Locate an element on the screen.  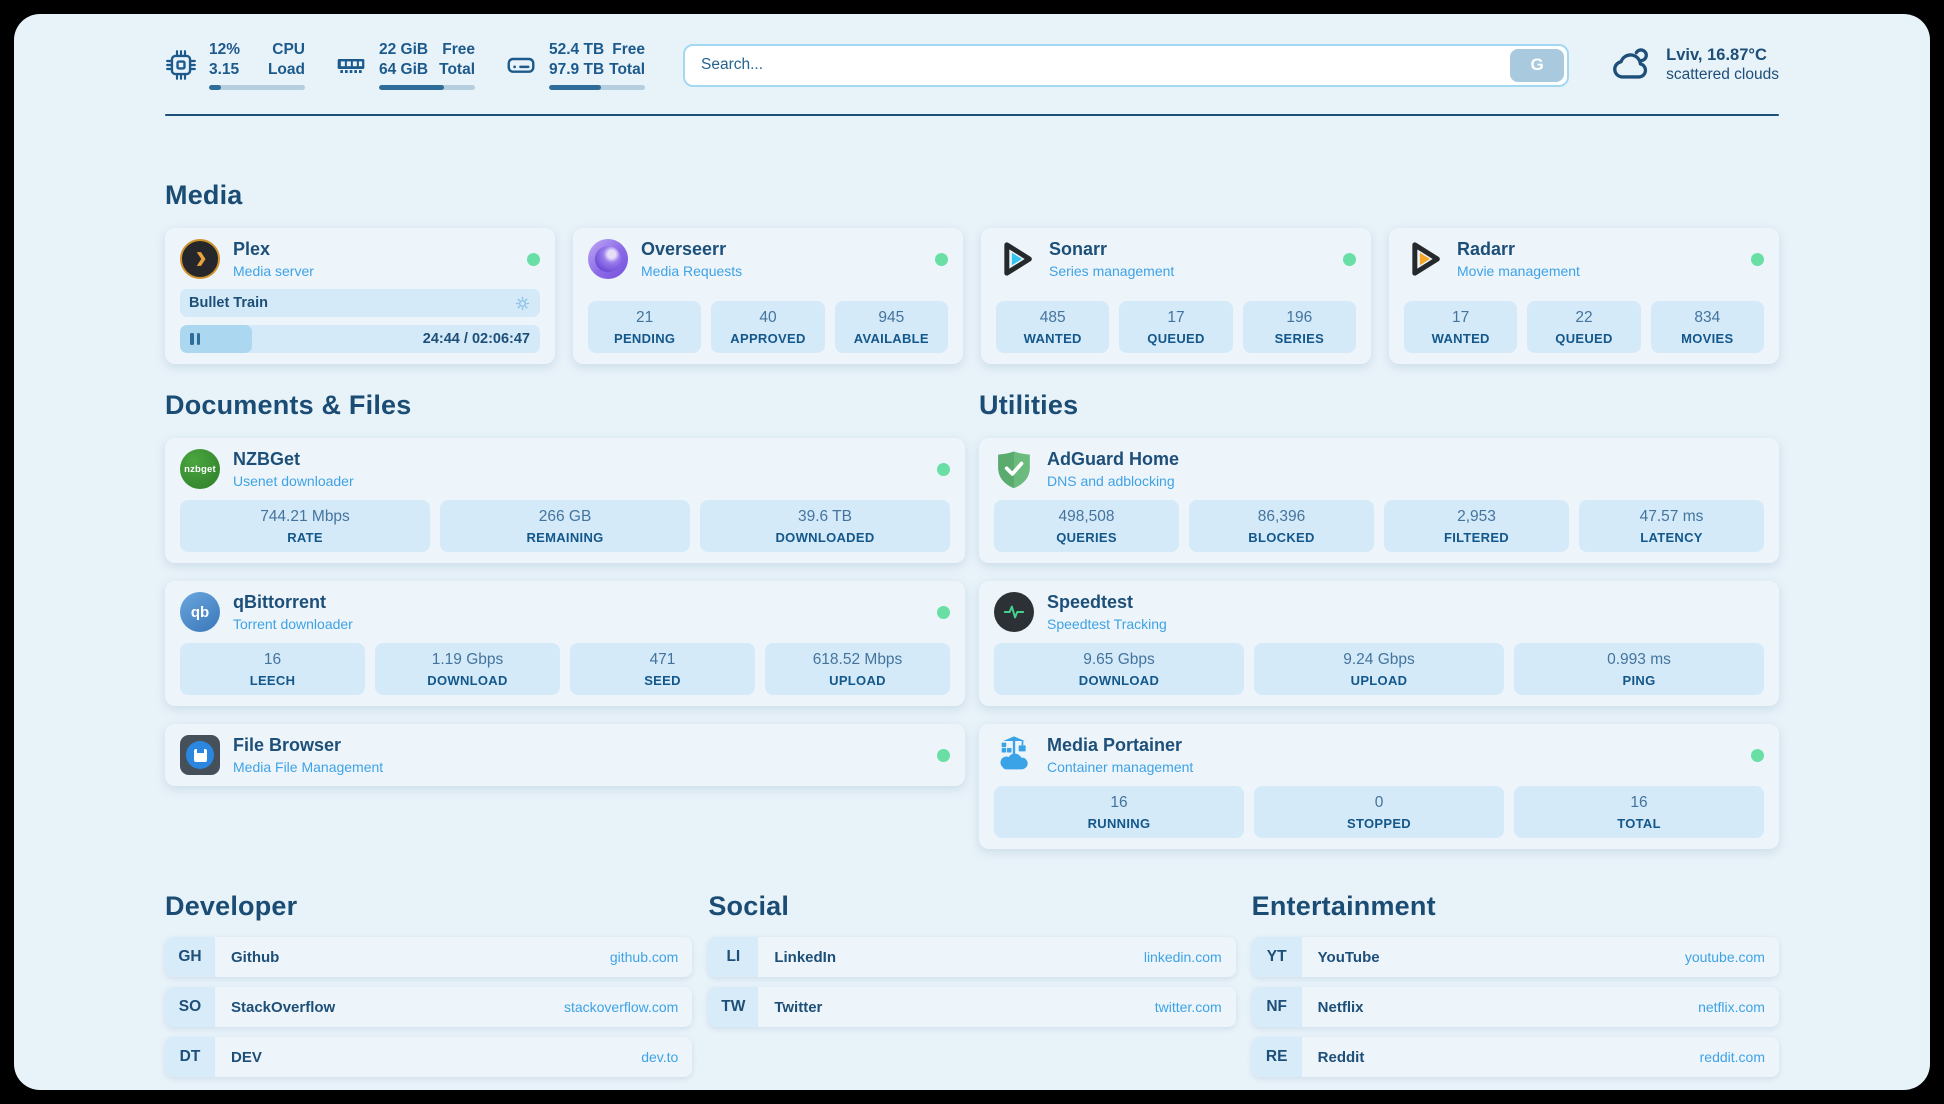
stat-pill: 39.6 TB DOWNLOADED is located at coordinates (825, 526).